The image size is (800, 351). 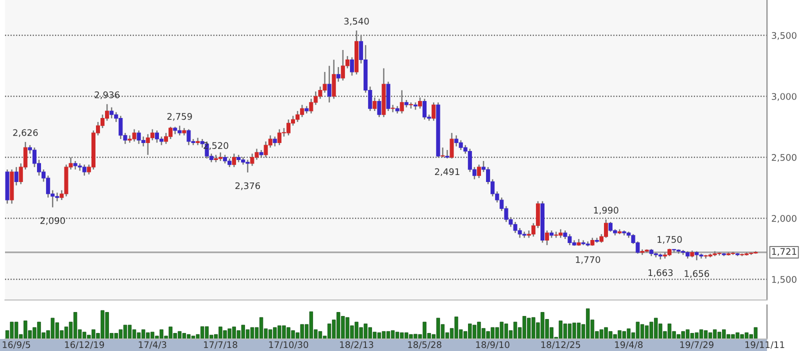 I want to click on annotation: 1,656, so click(x=697, y=274).